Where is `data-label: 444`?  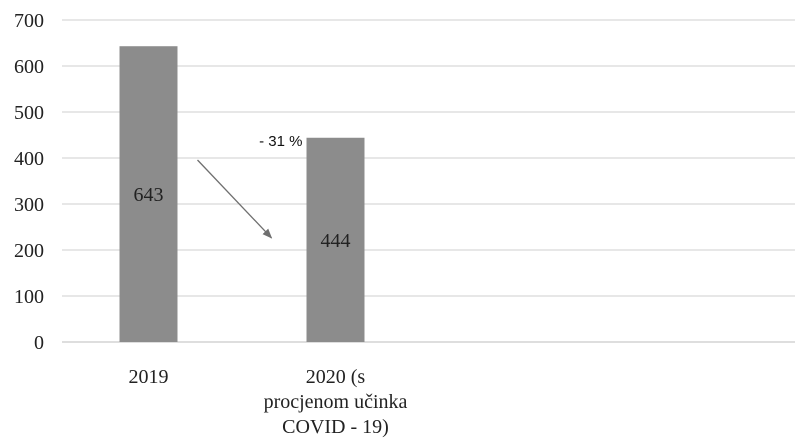 data-label: 444 is located at coordinates (336, 241).